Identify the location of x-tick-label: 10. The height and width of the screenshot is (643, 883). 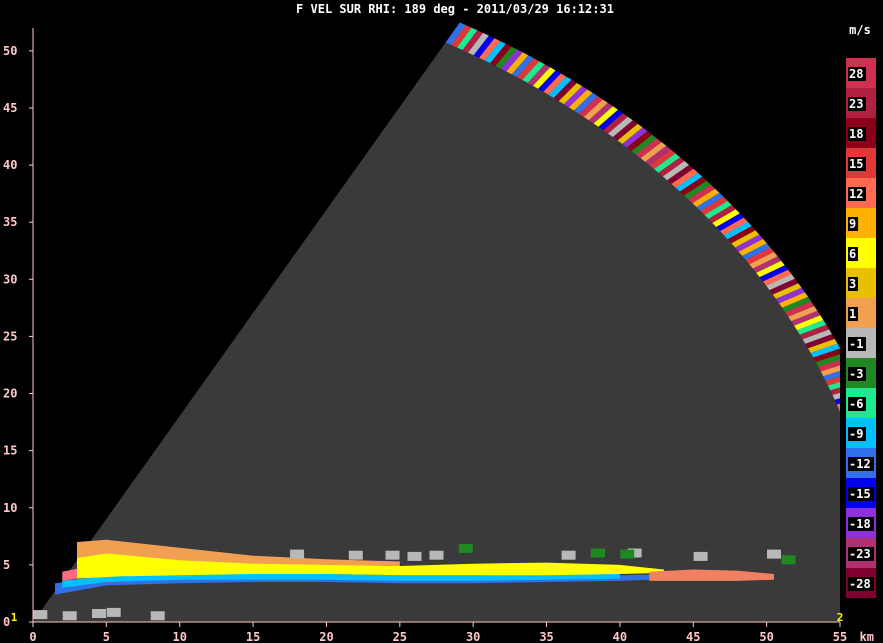
(180, 636).